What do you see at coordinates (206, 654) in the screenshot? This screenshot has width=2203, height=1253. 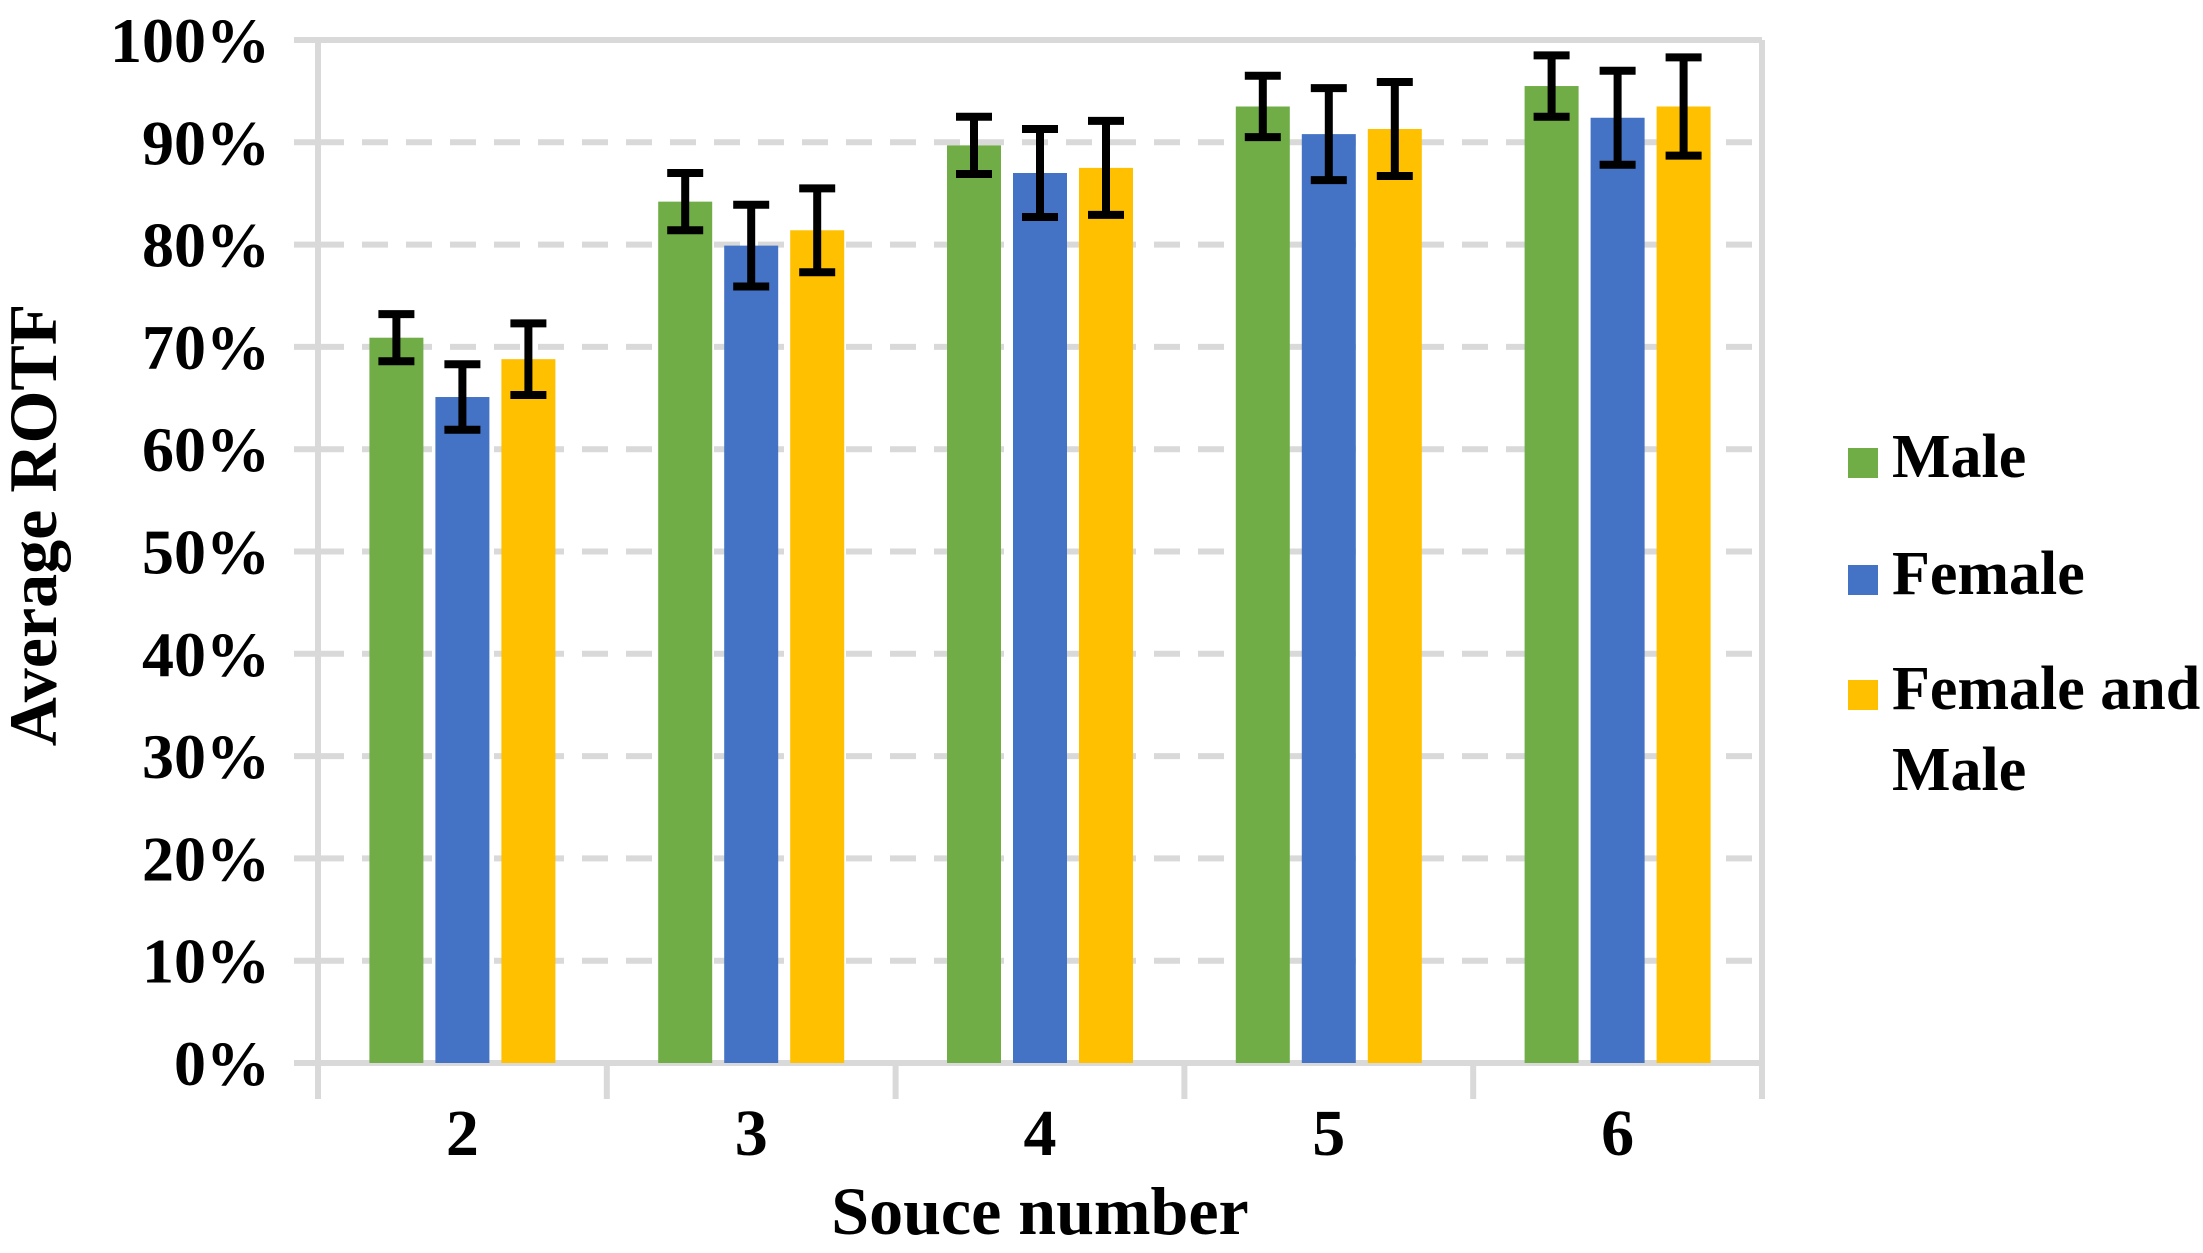 I see `y-tick-label-40: 40%` at bounding box center [206, 654].